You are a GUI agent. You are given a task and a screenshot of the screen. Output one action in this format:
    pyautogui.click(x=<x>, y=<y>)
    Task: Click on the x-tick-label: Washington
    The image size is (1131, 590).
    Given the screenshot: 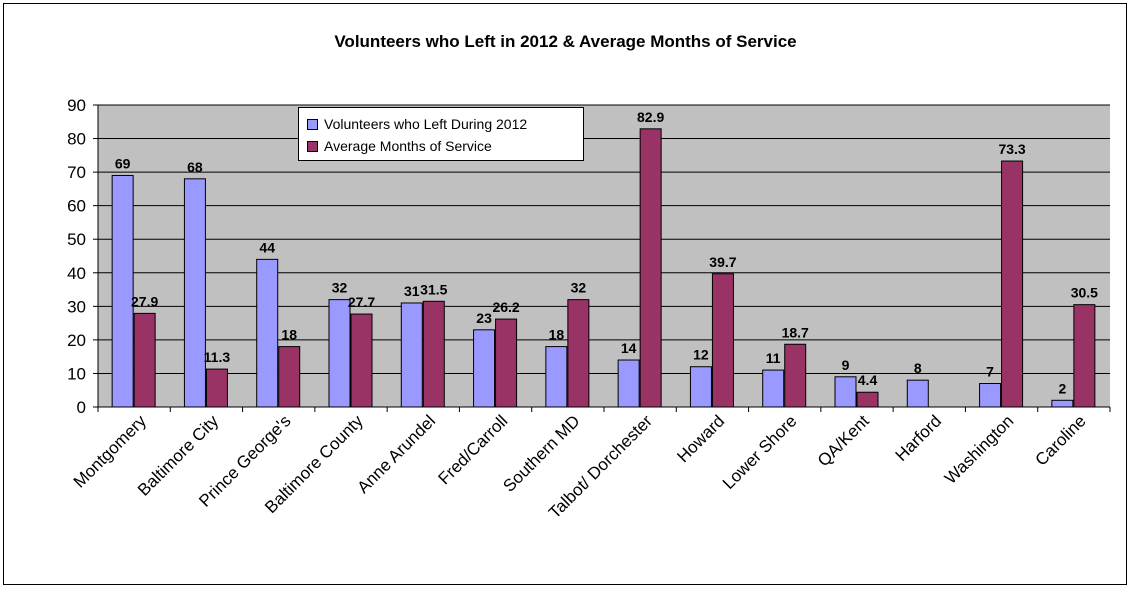 What is the action you would take?
    pyautogui.click(x=979, y=449)
    